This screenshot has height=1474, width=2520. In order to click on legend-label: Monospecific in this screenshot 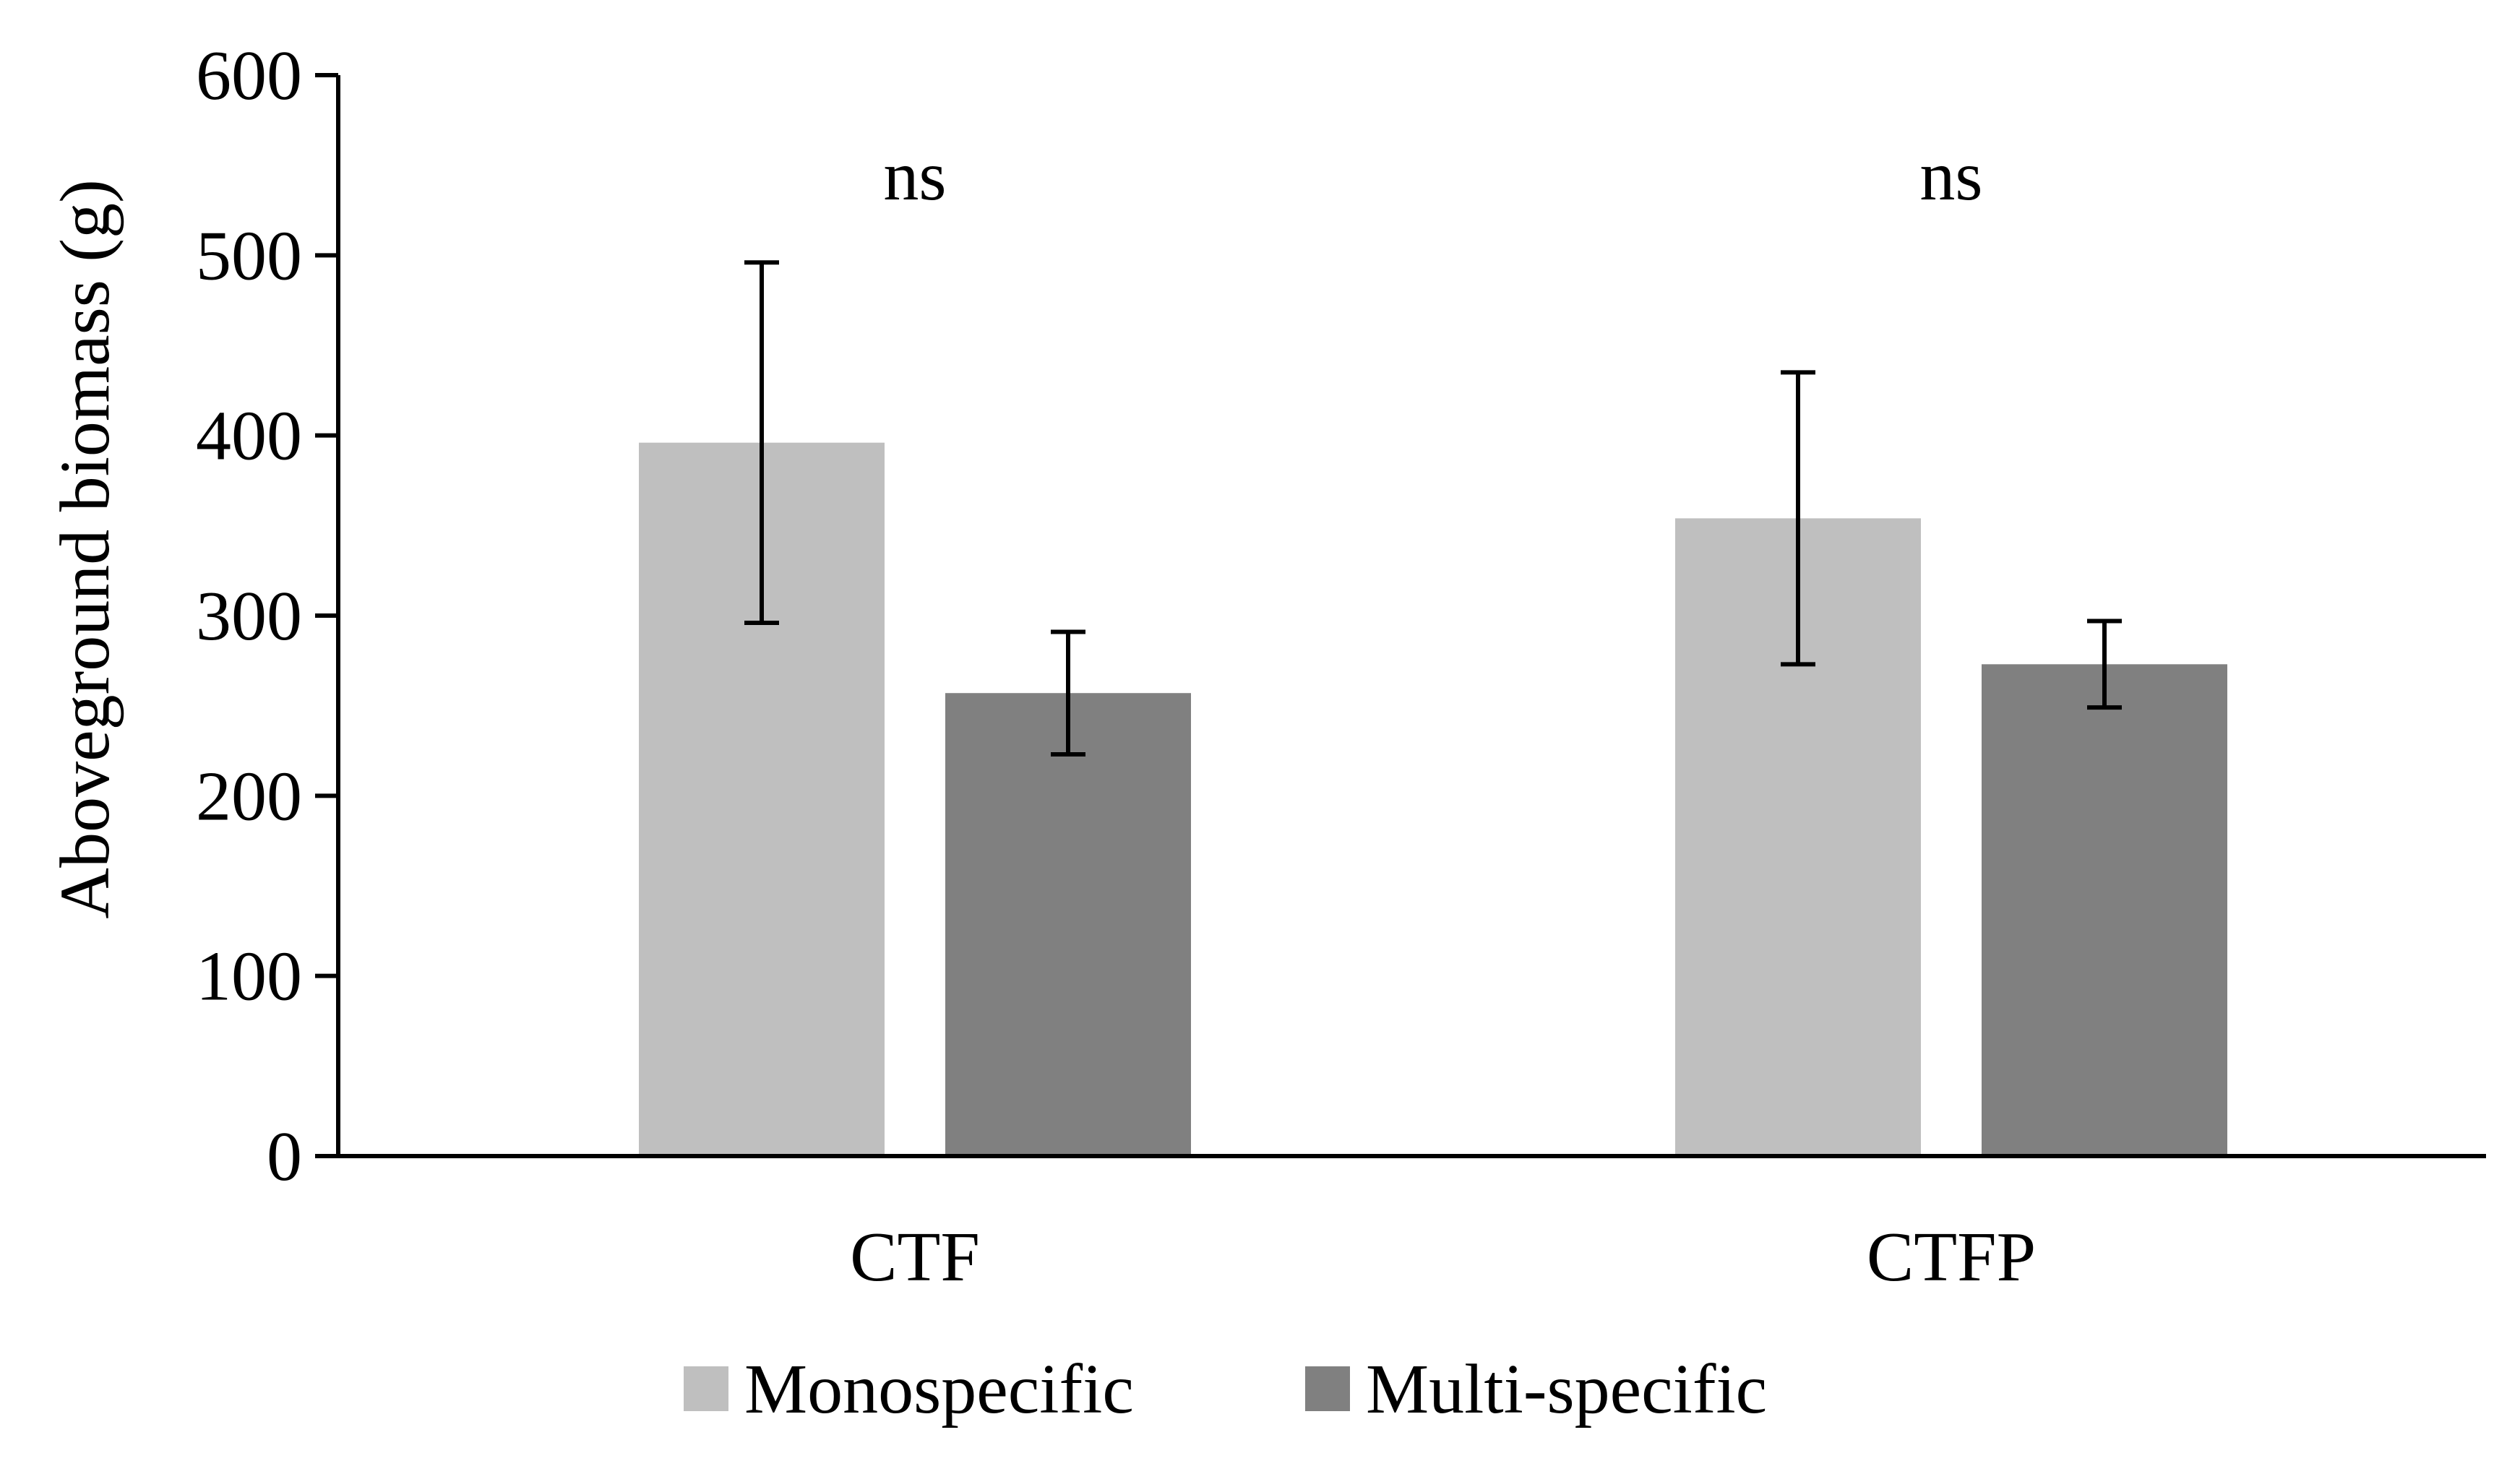, I will do `click(939, 1389)`.